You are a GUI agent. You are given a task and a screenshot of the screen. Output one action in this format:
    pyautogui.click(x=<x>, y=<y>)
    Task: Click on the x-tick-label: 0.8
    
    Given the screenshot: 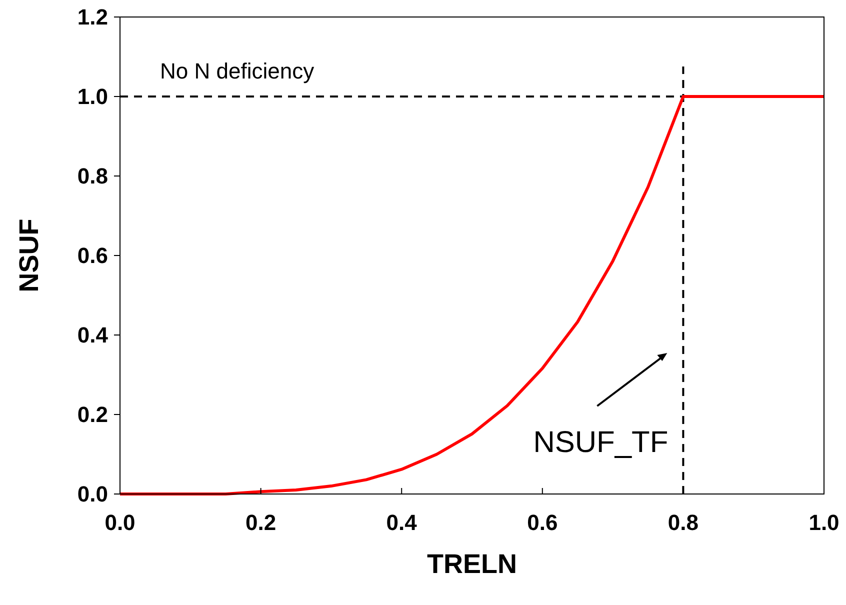 What is the action you would take?
    pyautogui.click(x=683, y=522)
    